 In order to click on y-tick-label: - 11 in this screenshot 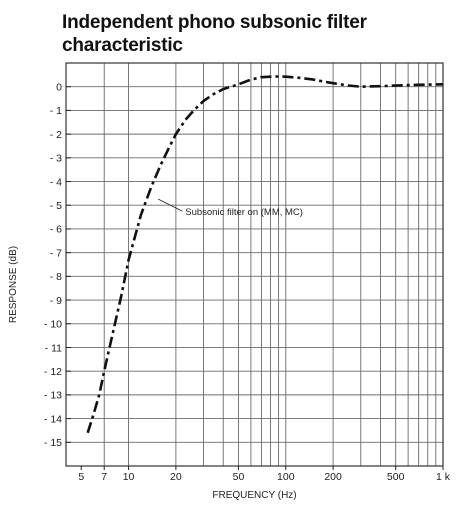, I will do `click(53, 348)`.